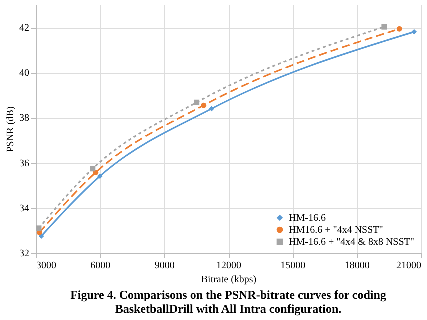 Image resolution: width=427 pixels, height=320 pixels. Describe the element at coordinates (357, 266) in the screenshot. I see `x-tick-label: 18000` at that location.